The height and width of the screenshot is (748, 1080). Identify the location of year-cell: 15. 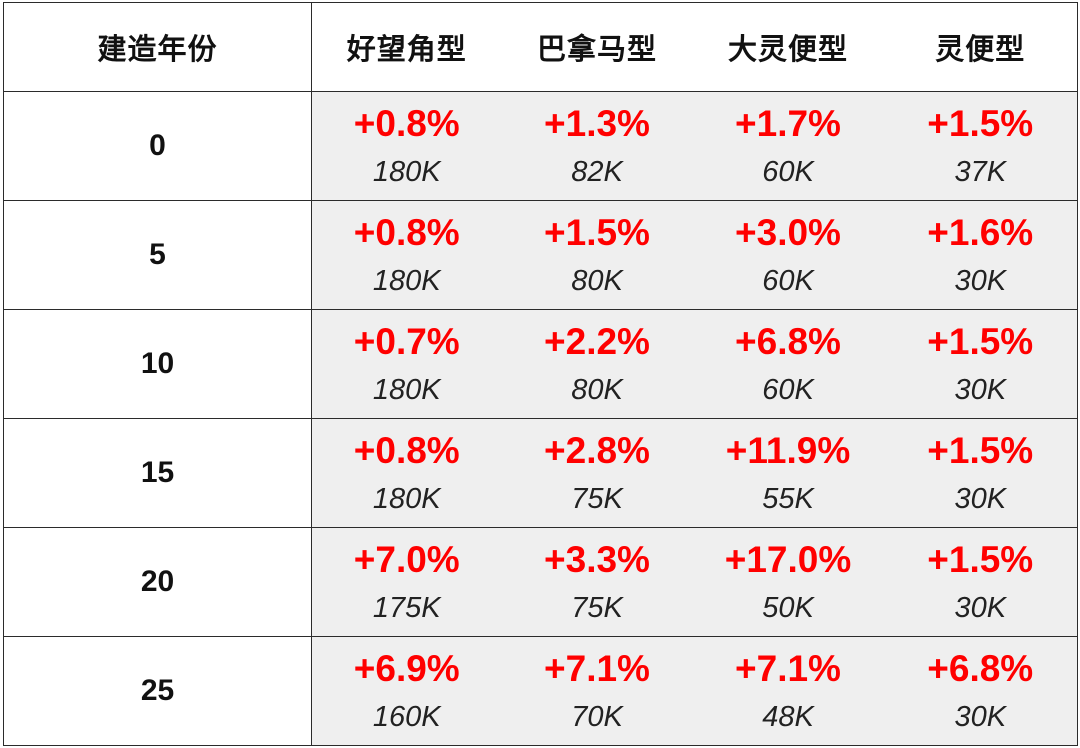
(157, 473).